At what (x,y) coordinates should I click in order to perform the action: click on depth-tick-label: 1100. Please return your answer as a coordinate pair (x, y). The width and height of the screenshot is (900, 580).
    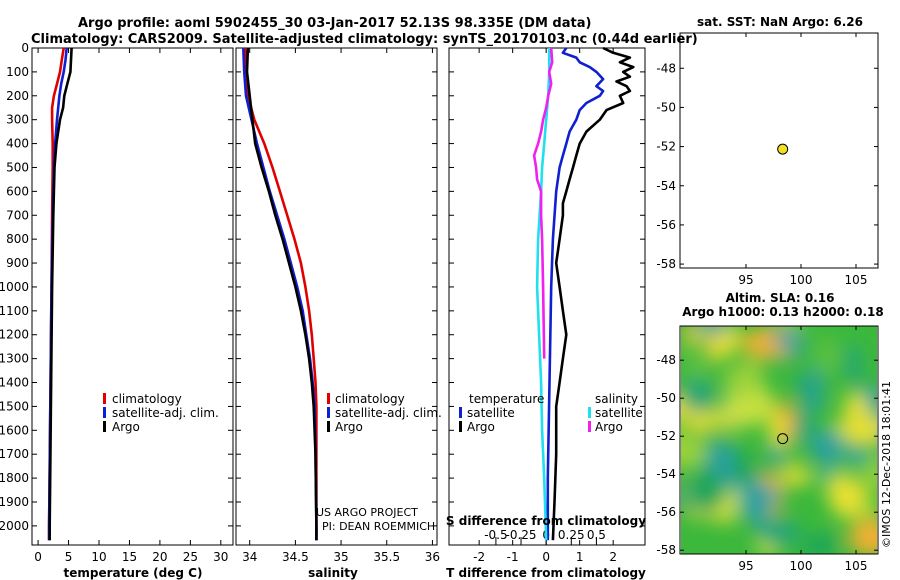
    Looking at the image, I should click on (14, 311).